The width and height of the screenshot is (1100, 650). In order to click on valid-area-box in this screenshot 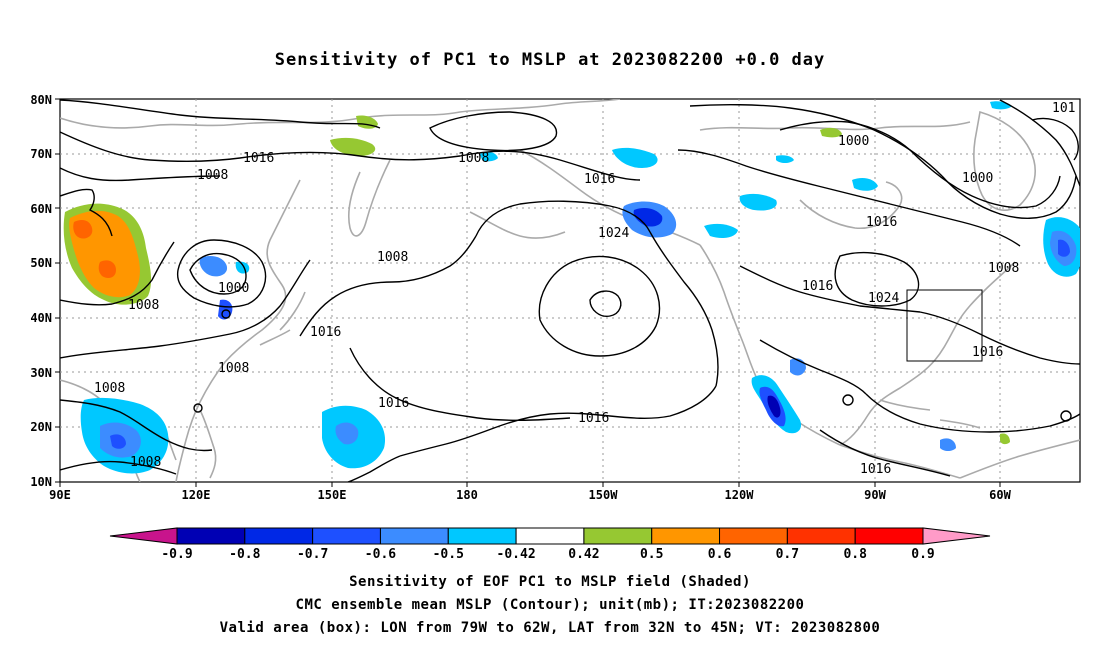, I will do `click(944, 325)`.